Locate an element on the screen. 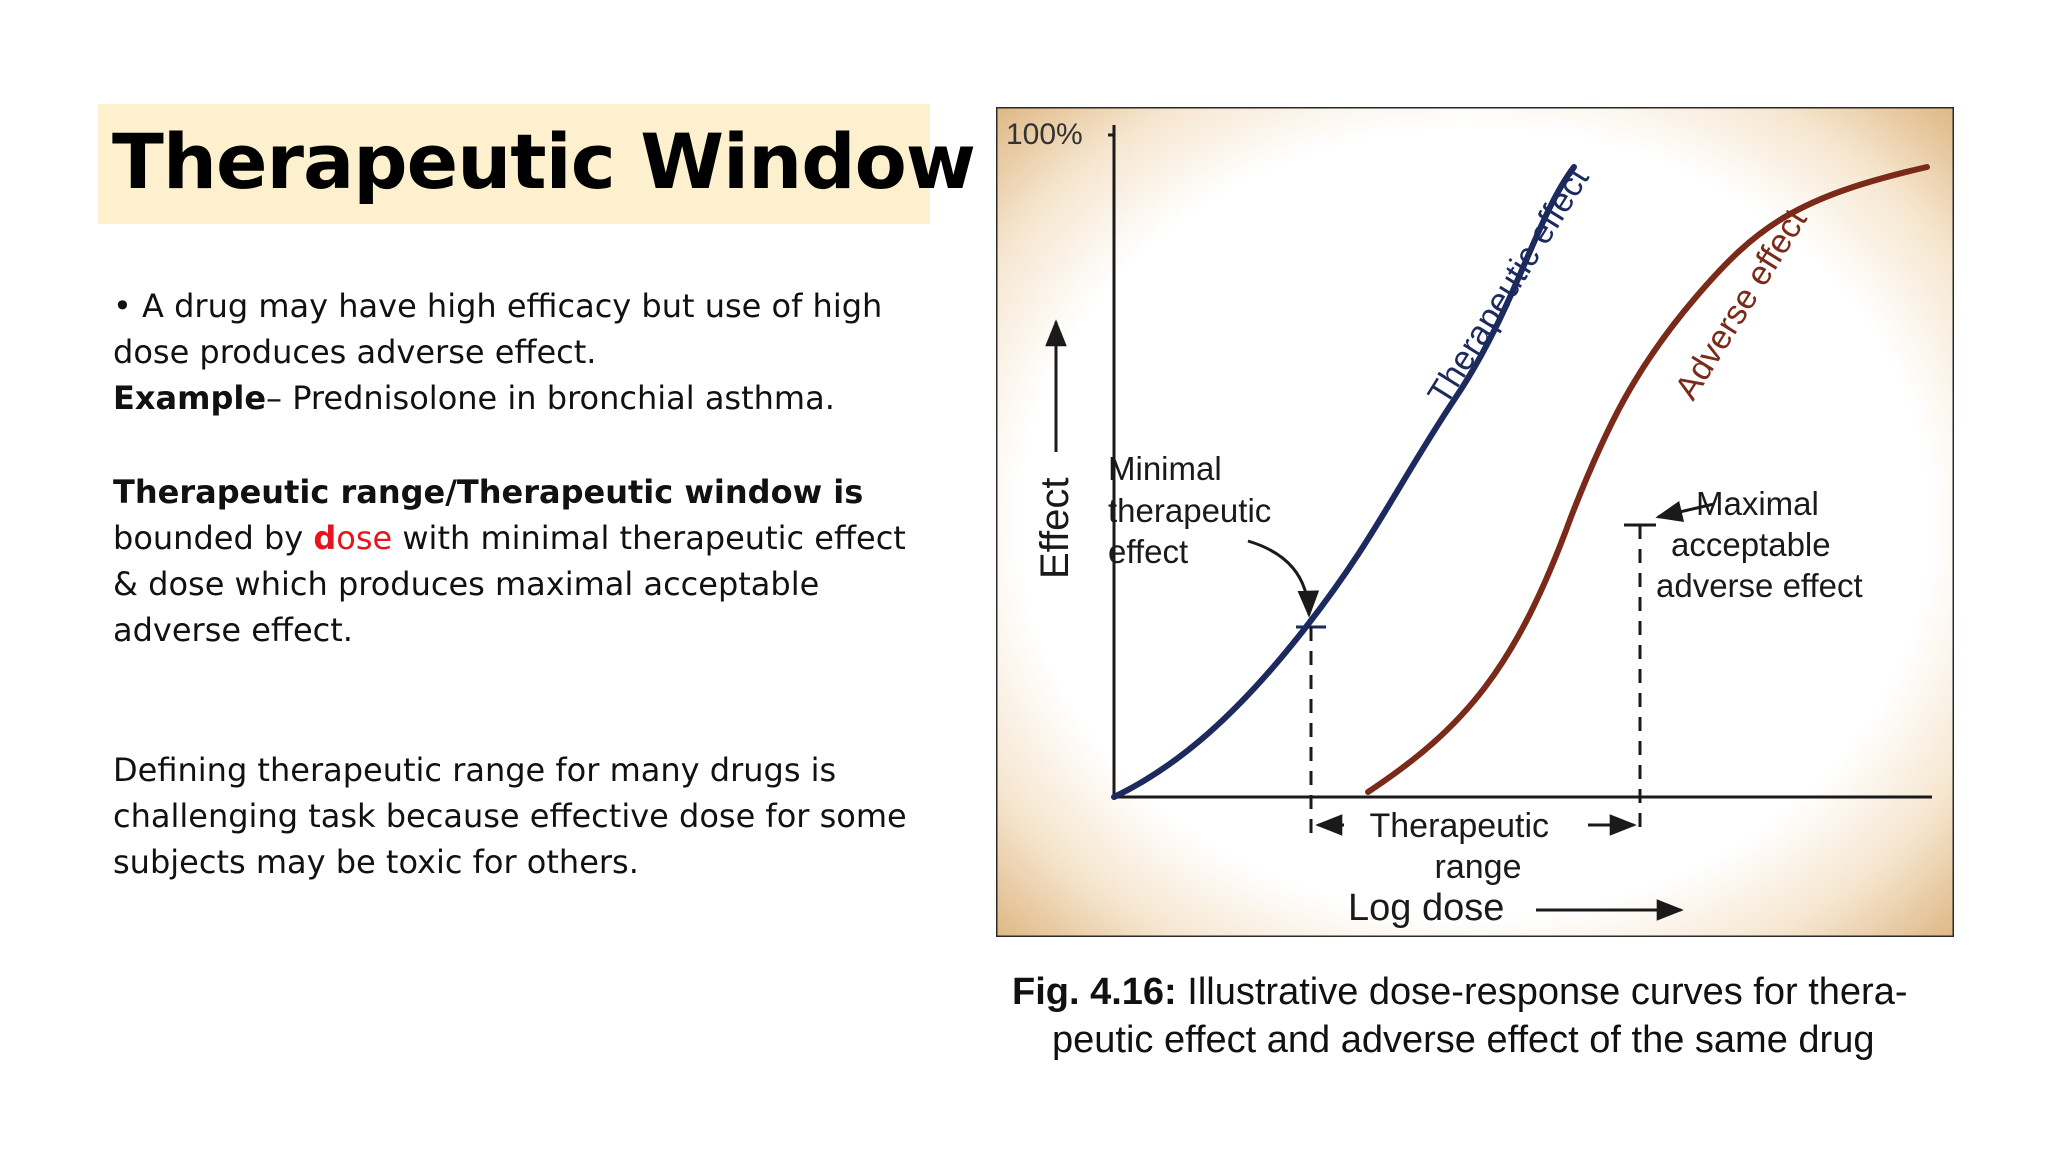 The width and height of the screenshot is (2048, 1152). maximal-label-line: Maximal is located at coordinates (1757, 503).